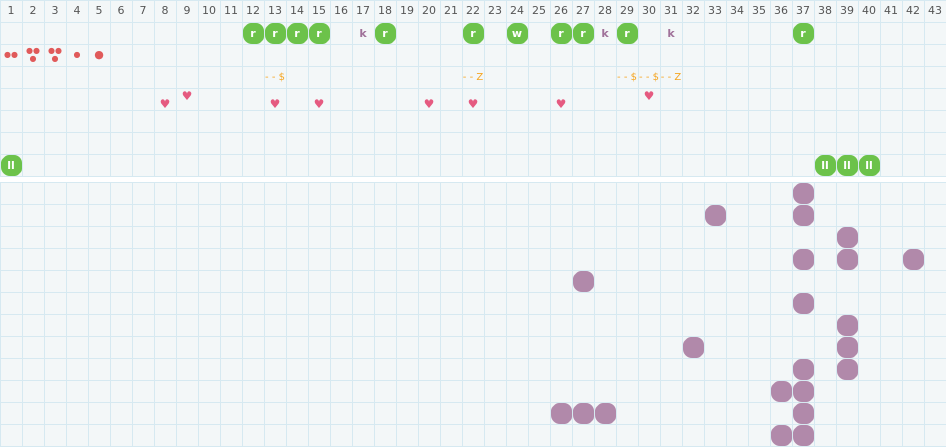 Image resolution: width=946 pixels, height=447 pixels. Describe the element at coordinates (341, 10) in the screenshot. I see `column-header: 16` at that location.